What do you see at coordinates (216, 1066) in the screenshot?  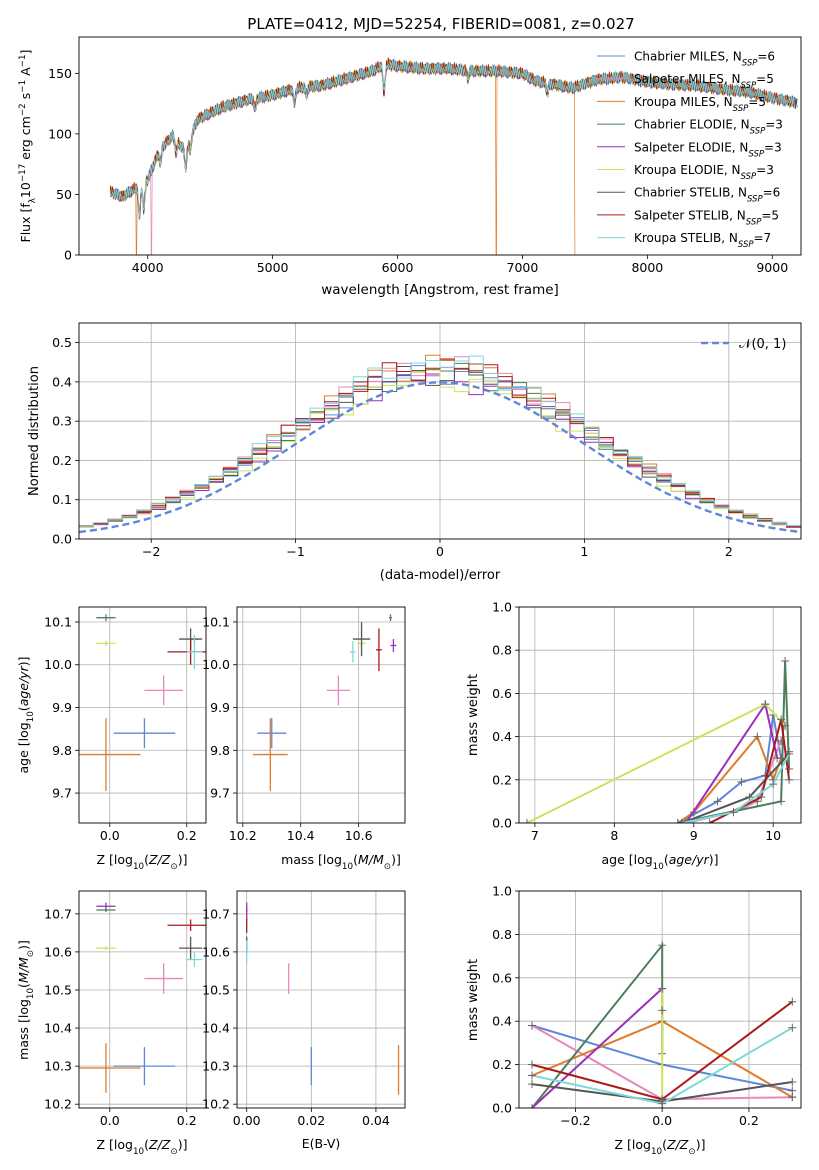 I see `y-tick-label: 10.3` at bounding box center [216, 1066].